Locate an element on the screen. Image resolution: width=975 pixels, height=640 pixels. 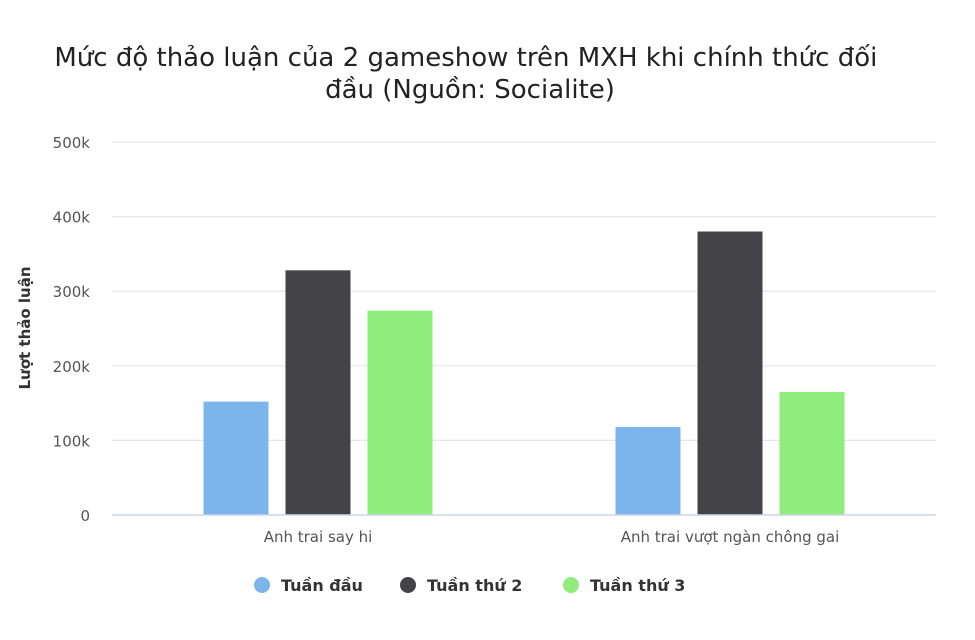
x-tick-label: Anh trai say hi is located at coordinates (318, 537).